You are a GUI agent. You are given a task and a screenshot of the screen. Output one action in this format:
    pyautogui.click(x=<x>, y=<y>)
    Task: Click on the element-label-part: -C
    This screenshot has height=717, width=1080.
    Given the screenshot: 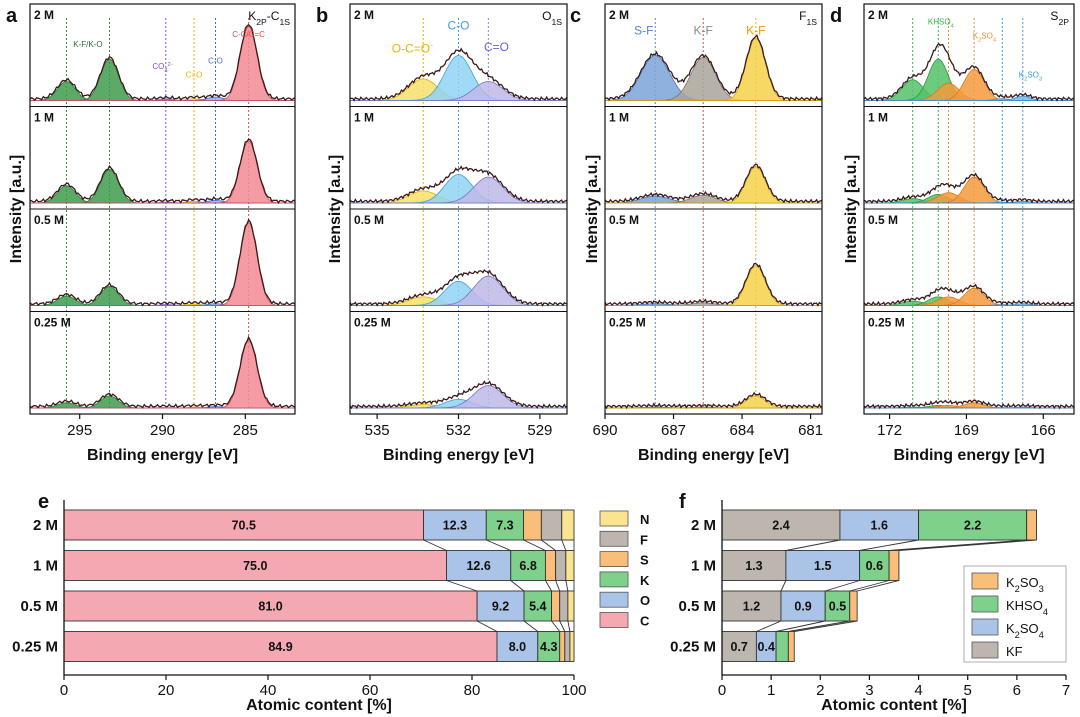 What is the action you would take?
    pyautogui.click(x=273, y=16)
    